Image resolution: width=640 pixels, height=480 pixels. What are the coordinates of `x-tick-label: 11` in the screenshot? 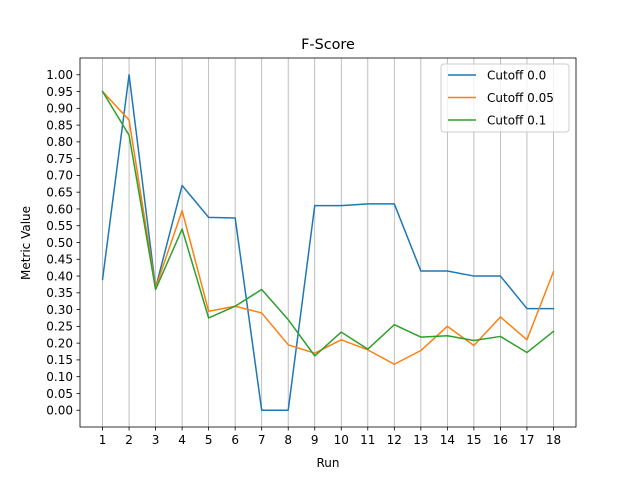 It's located at (367, 440).